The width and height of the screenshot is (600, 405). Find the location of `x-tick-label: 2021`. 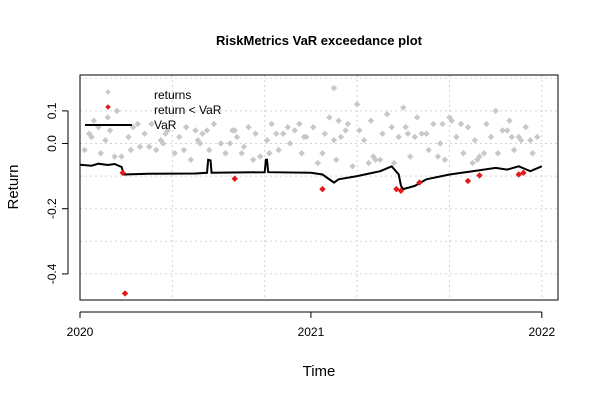

x-tick-label: 2021 is located at coordinates (311, 332).